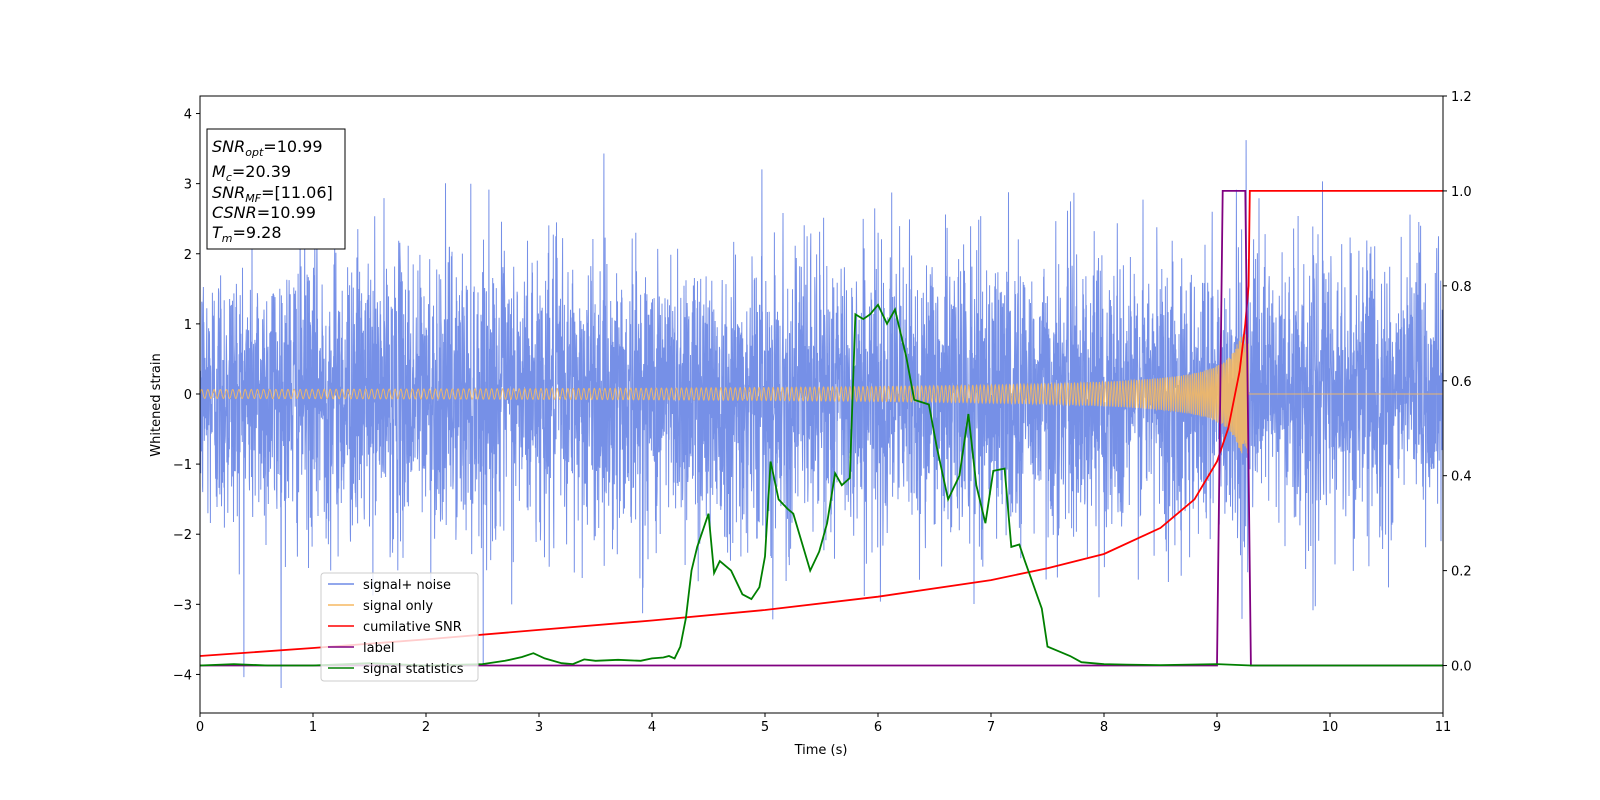  What do you see at coordinates (182, 605) in the screenshot?
I see `y-tick-label: −3` at bounding box center [182, 605].